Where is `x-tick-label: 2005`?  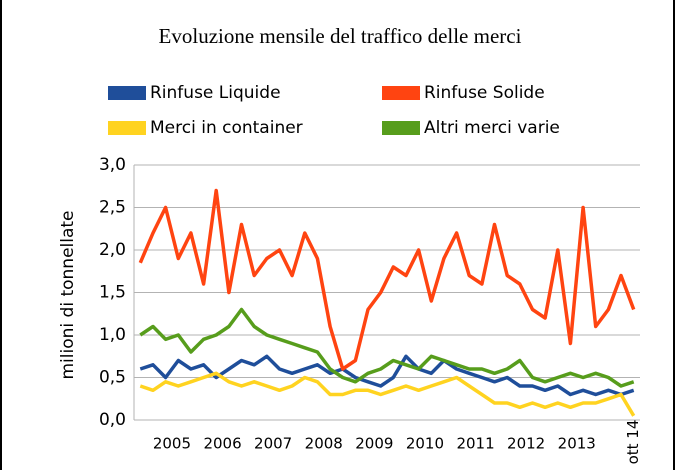 x-tick-label: 2005 is located at coordinates (172, 444).